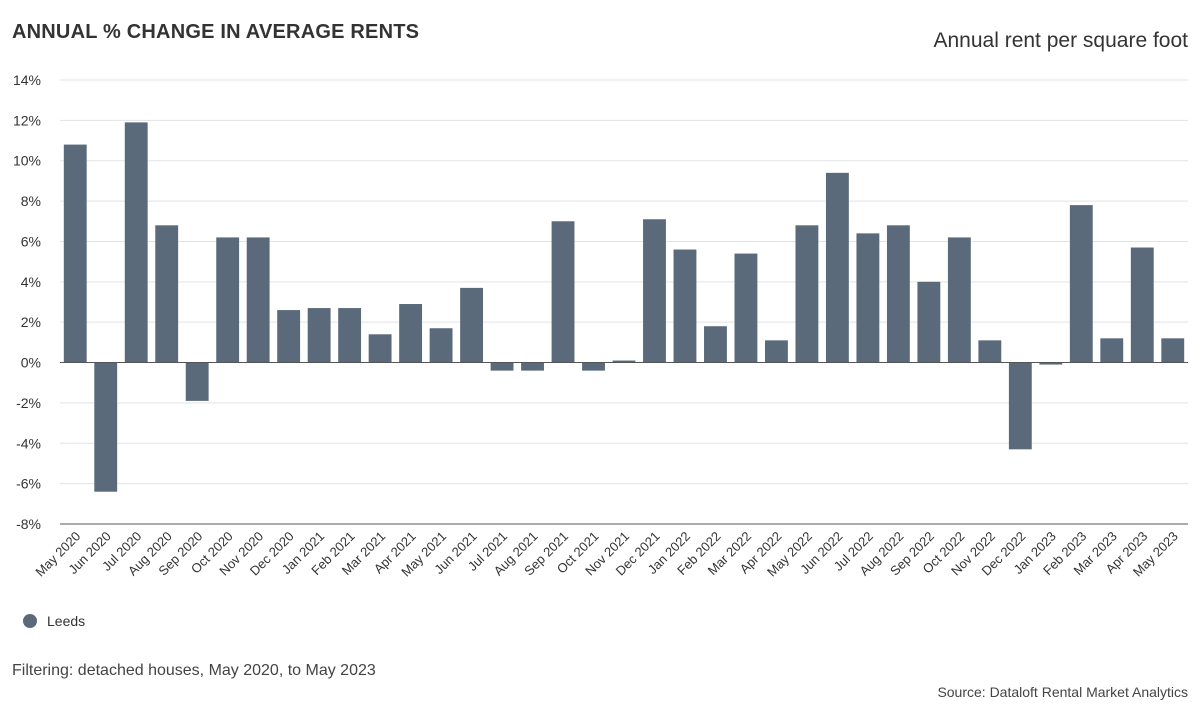  Describe the element at coordinates (27, 120) in the screenshot. I see `y-tick-label: 12%` at that location.